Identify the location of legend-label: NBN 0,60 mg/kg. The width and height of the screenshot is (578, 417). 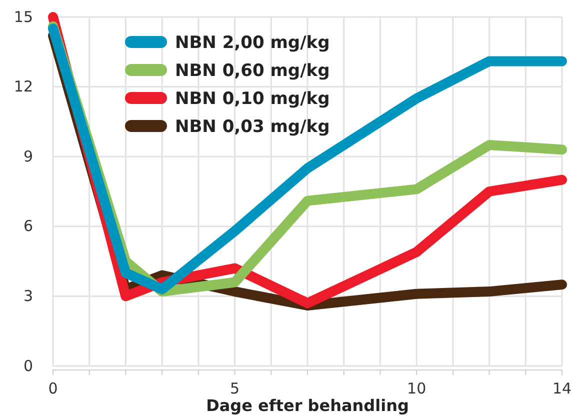
(252, 71).